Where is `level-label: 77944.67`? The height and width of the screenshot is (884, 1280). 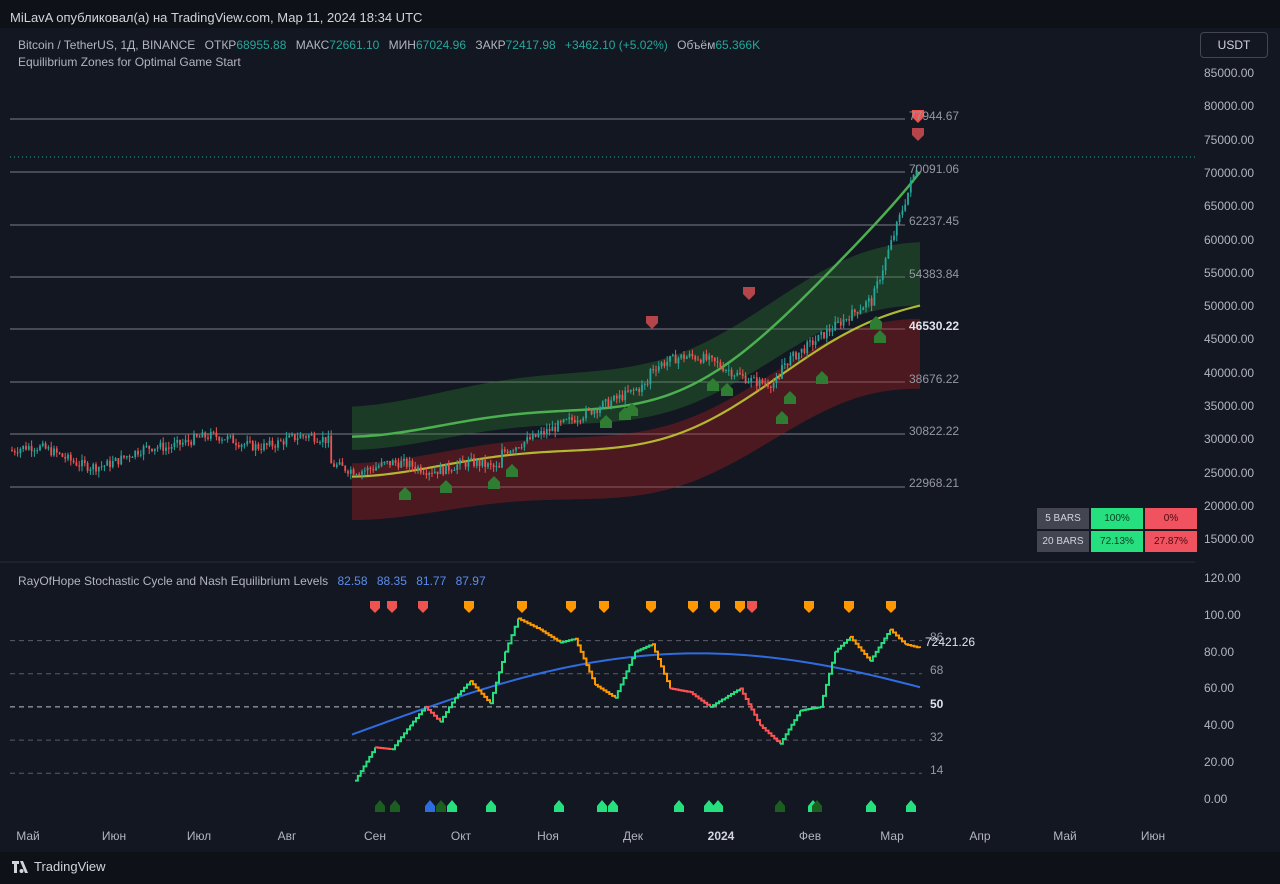
level-label: 77944.67 is located at coordinates (934, 116).